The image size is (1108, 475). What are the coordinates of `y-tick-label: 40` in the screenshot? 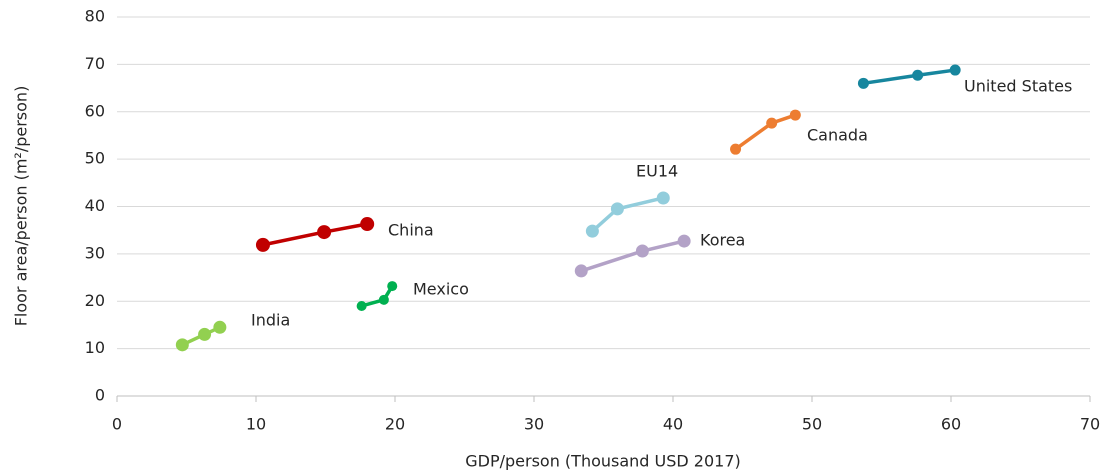 It's located at (95, 205).